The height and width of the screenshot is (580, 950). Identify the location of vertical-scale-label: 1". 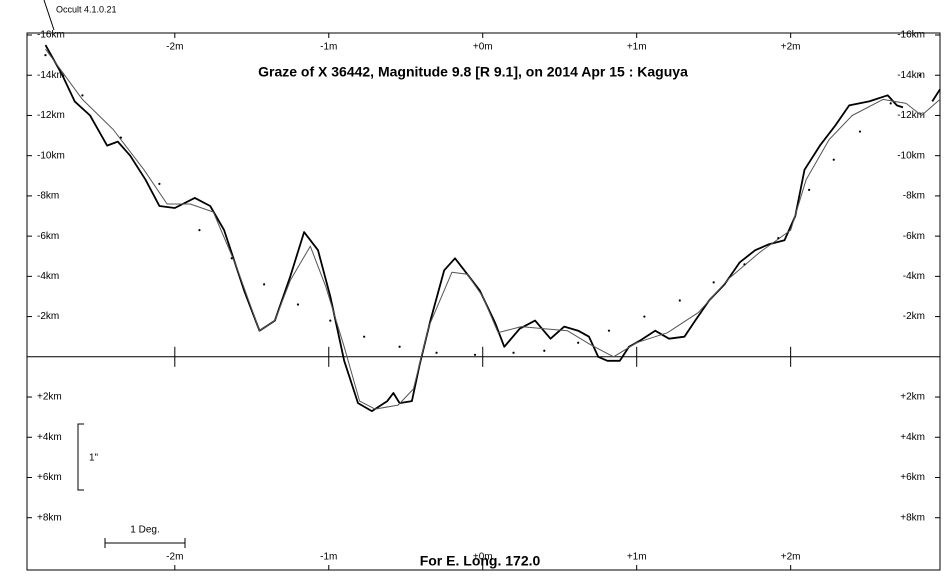
(94, 458).